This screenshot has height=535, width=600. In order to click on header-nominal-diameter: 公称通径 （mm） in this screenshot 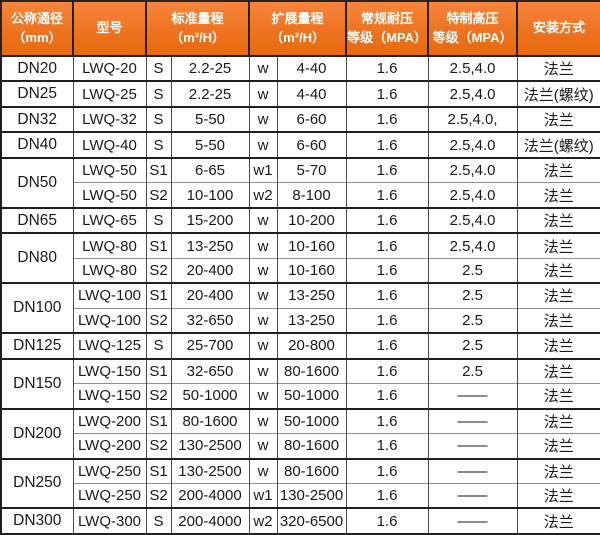, I will do `click(37, 28)`.